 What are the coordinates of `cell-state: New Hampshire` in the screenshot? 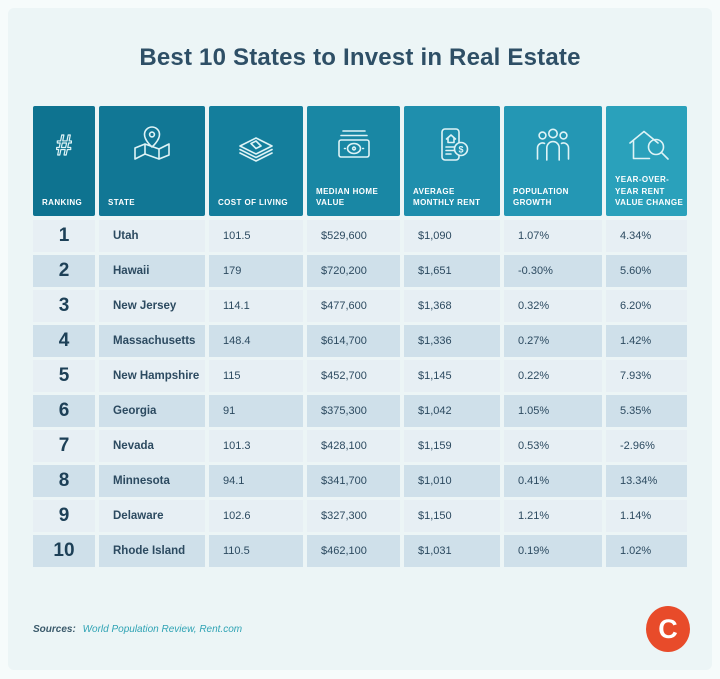 It's located at (152, 376).